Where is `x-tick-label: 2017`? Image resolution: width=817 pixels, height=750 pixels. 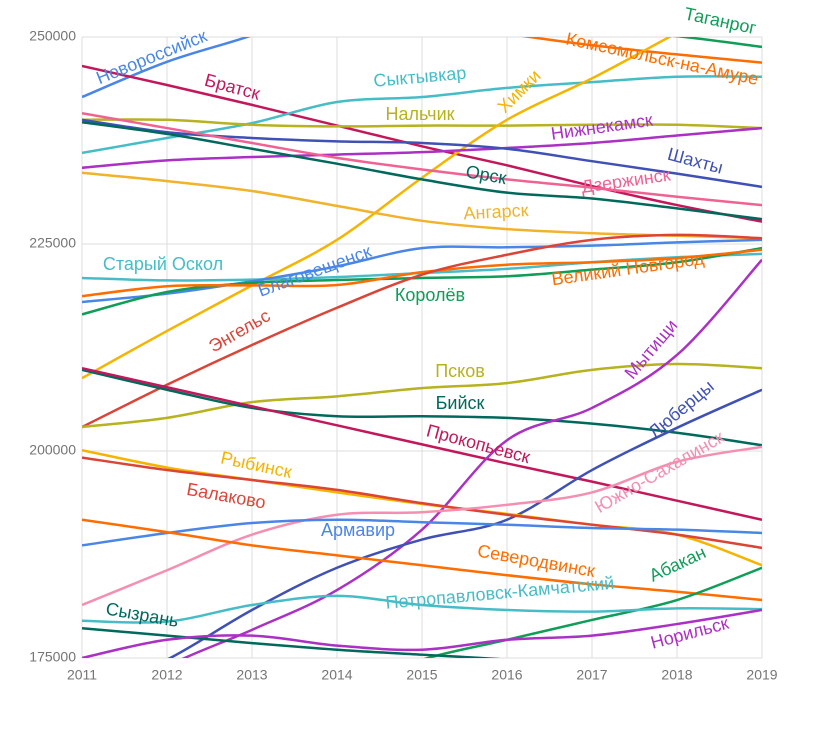
x-tick-label: 2017 is located at coordinates (591, 675).